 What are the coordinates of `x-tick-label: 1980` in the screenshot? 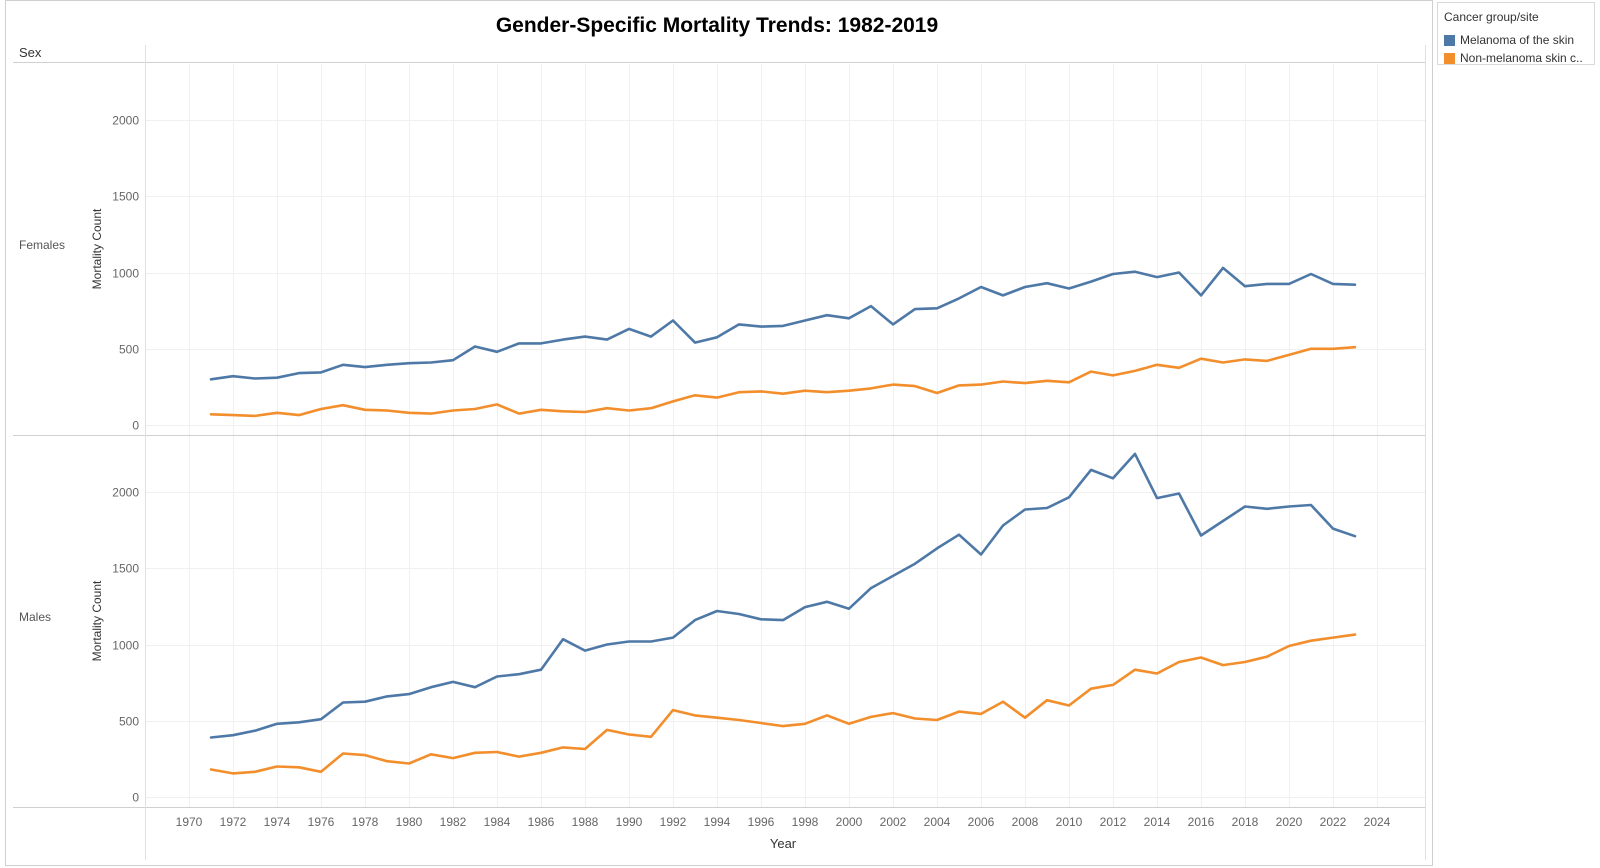 It's located at (409, 822).